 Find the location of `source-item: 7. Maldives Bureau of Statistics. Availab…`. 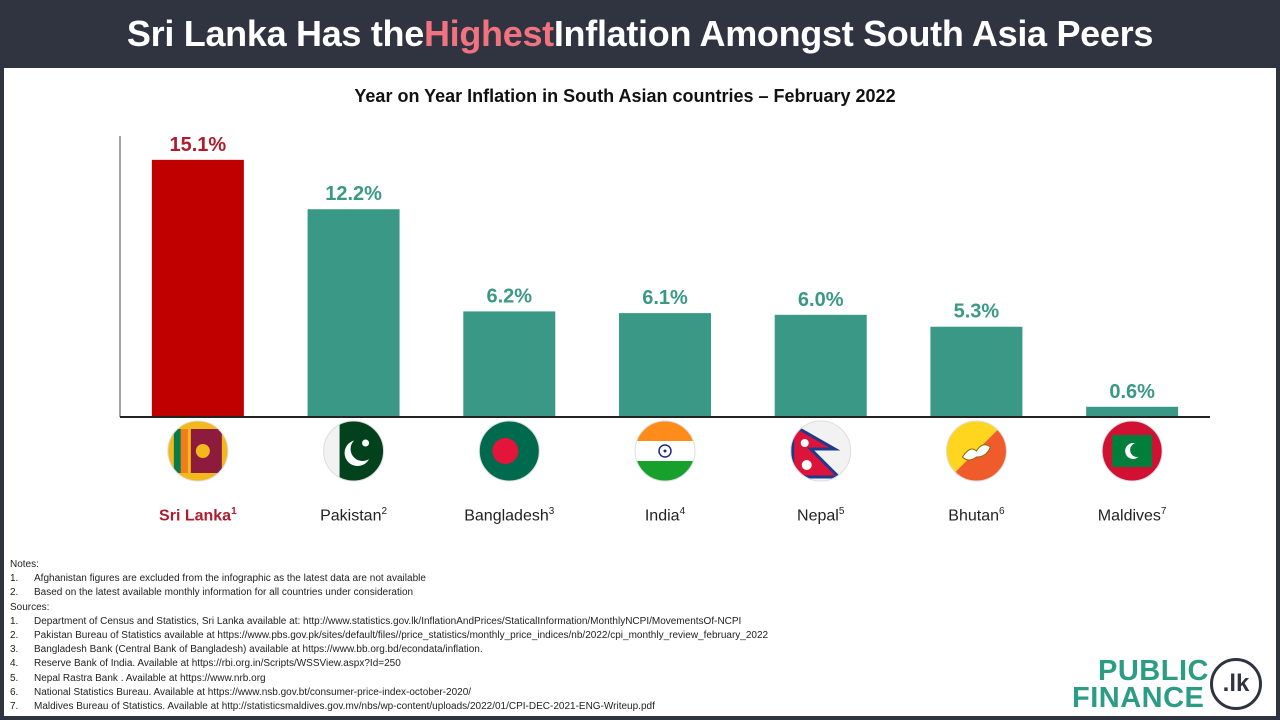

source-item: 7. Maldives Bureau of Statistics. Availab… is located at coordinates (535, 707).